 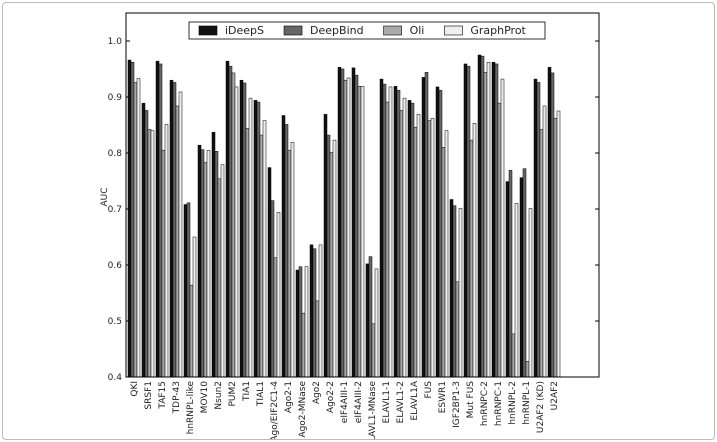 I want to click on x-tick-label: Nsun2, so click(x=219, y=395).